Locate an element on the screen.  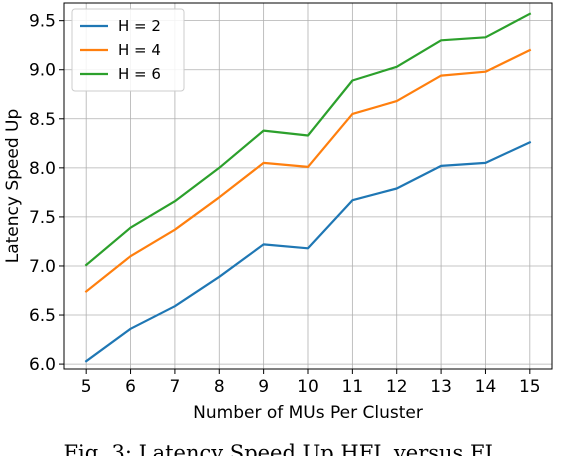
x-tick-label: 7 is located at coordinates (174, 387).